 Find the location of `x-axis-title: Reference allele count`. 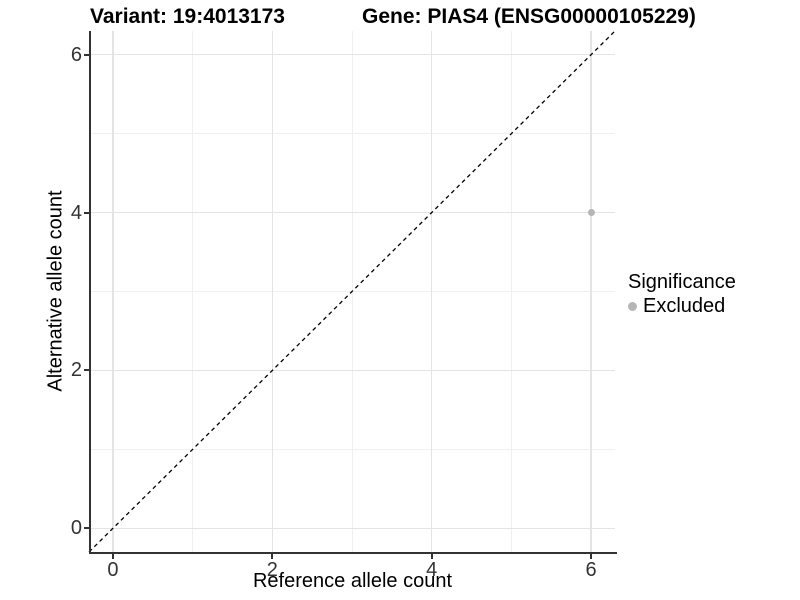

x-axis-title: Reference allele count is located at coordinates (352, 581).